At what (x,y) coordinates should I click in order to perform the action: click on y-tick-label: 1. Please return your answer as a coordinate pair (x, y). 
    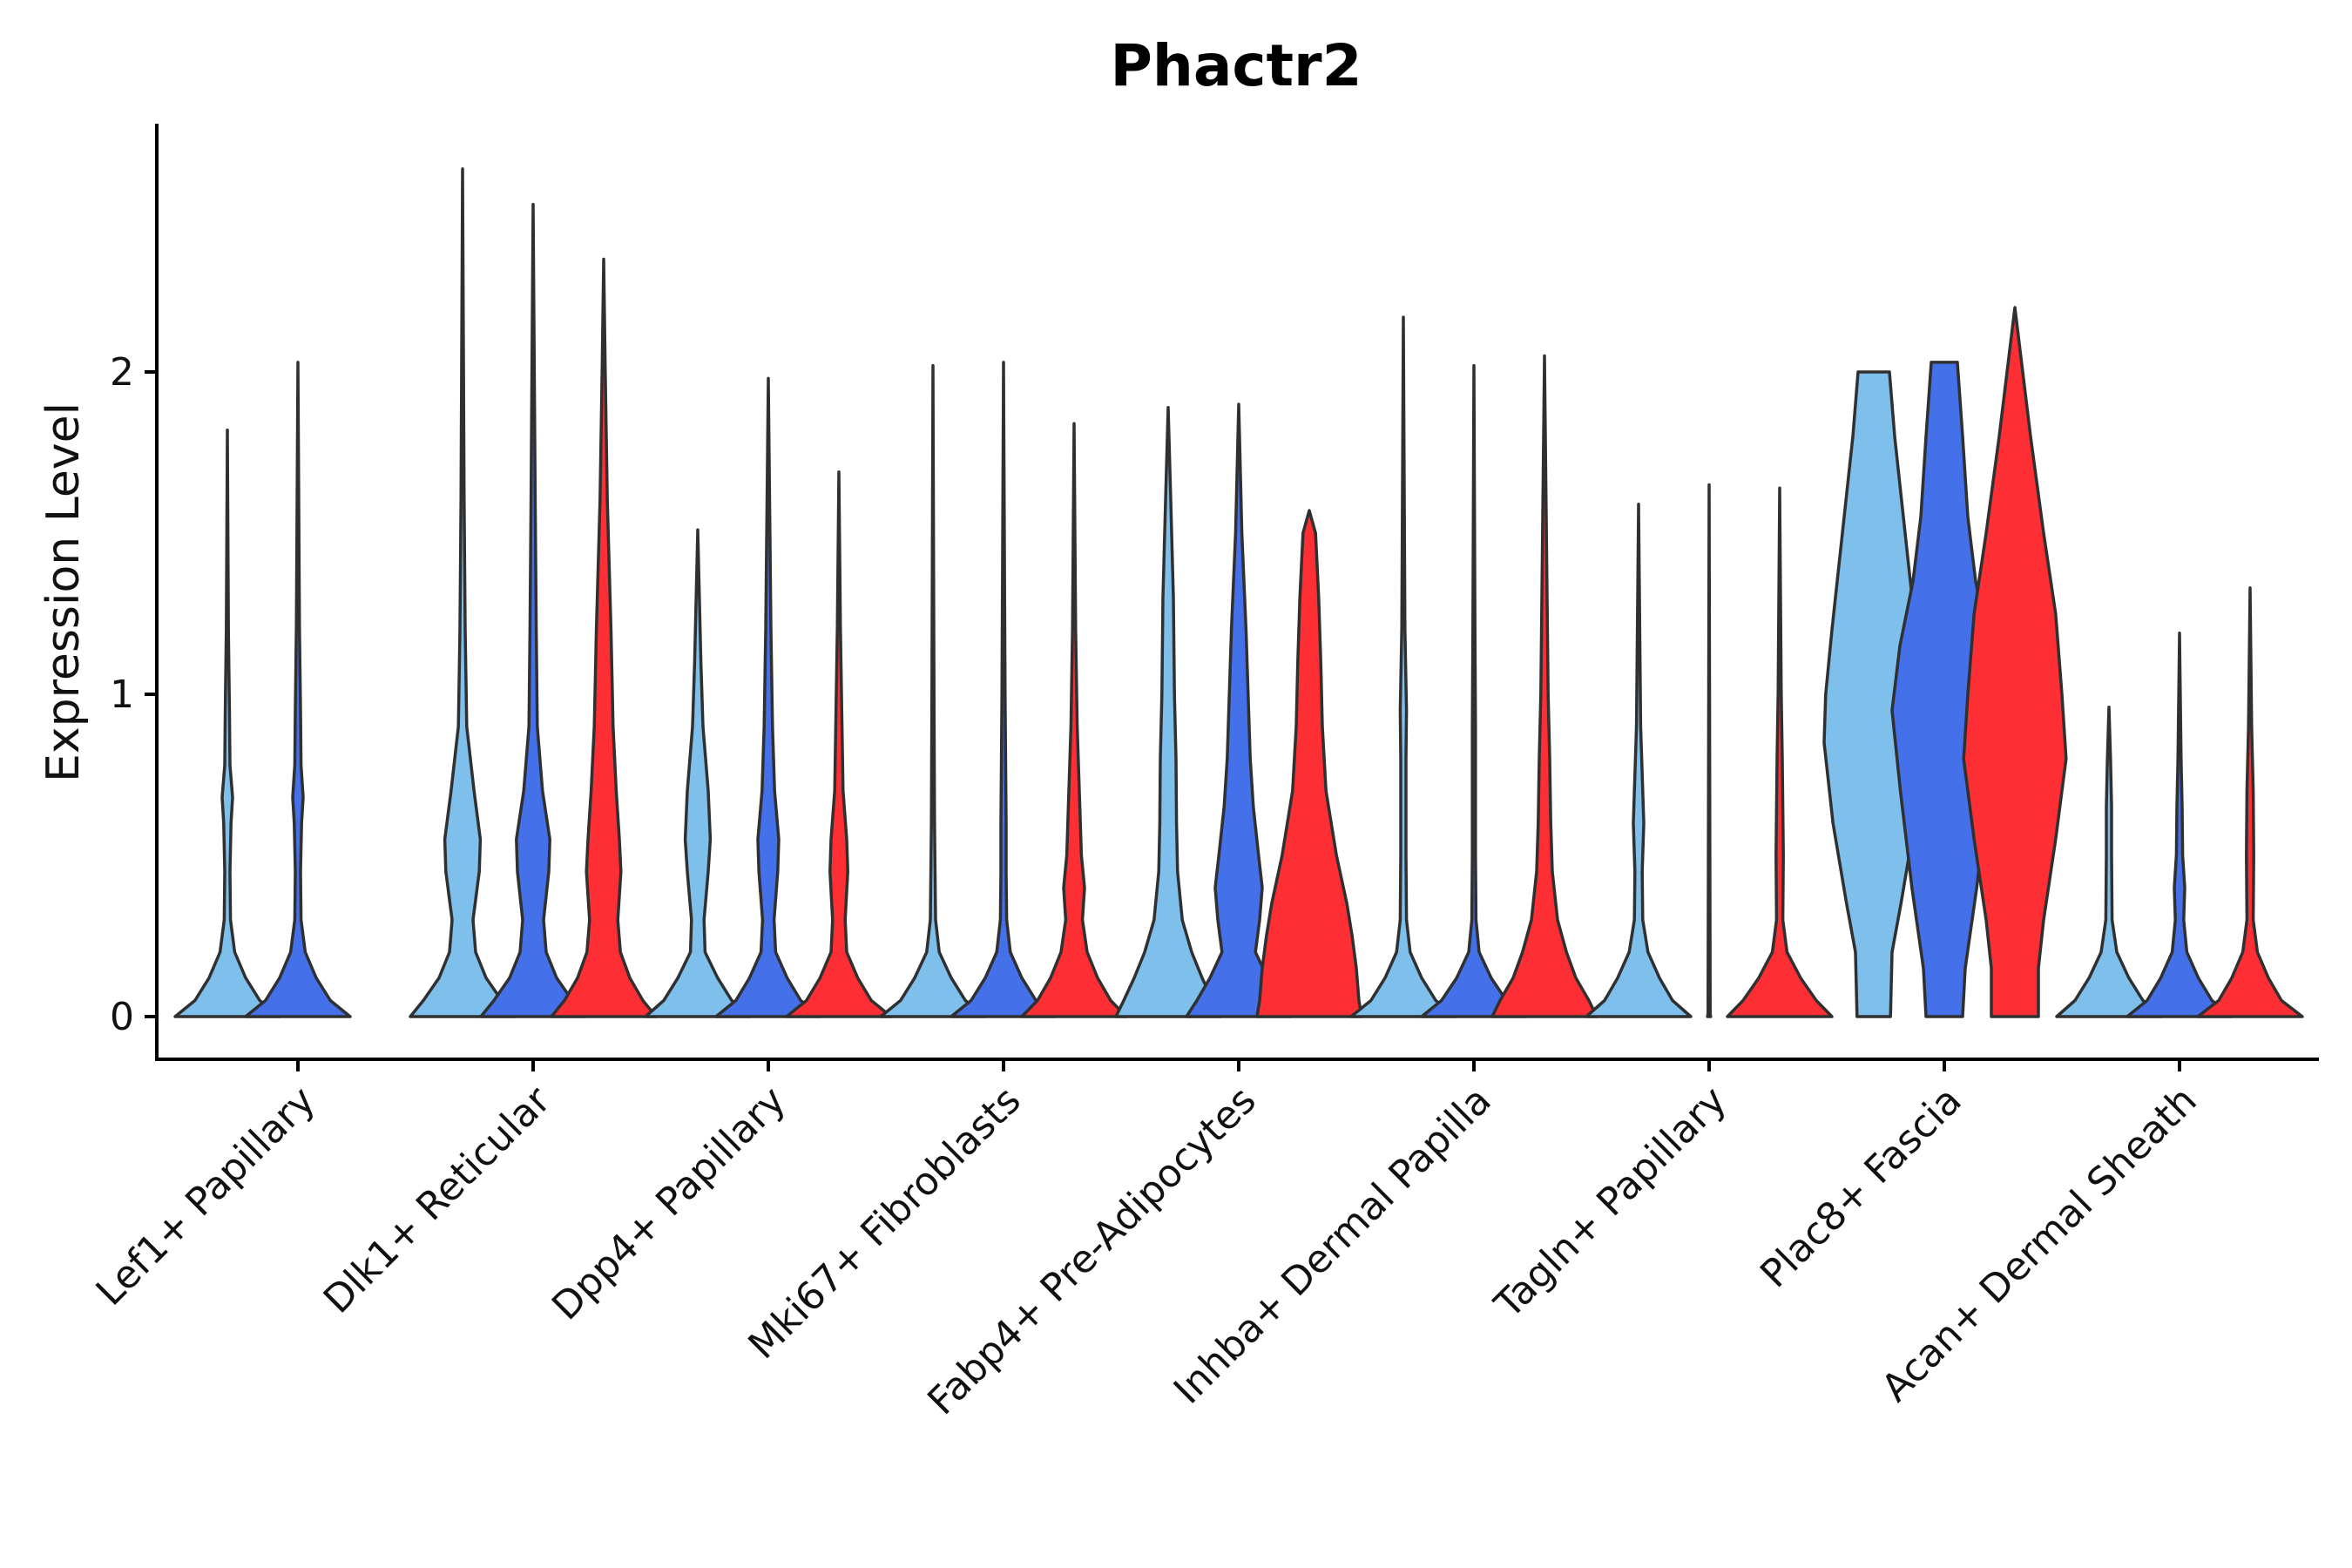
    Looking at the image, I should click on (122, 694).